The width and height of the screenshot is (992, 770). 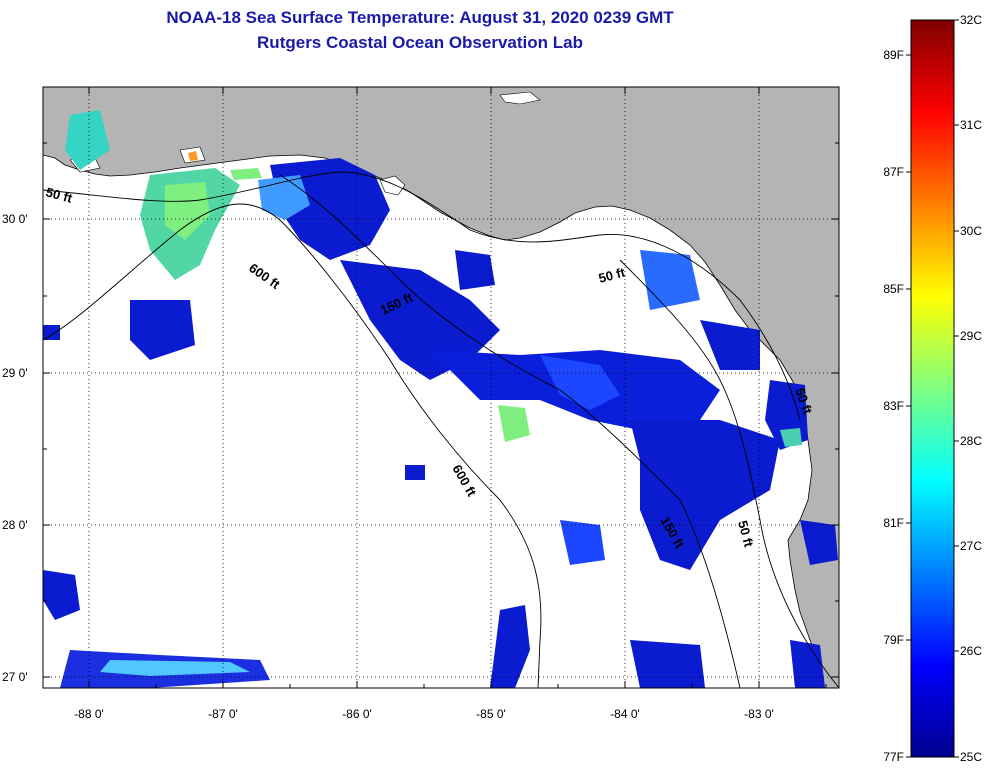 What do you see at coordinates (759, 714) in the screenshot?
I see `lon-label: -83 0'` at bounding box center [759, 714].